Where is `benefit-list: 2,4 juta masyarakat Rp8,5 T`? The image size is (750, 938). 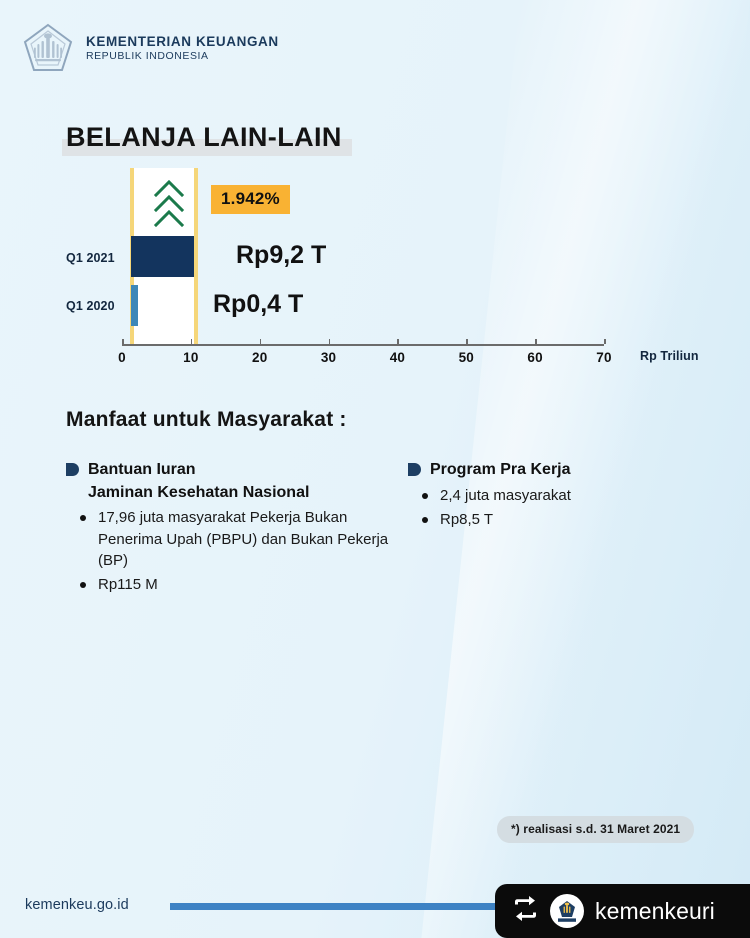
benefit-list: 2,4 juta masyarakat Rp8,5 T is located at coordinates (558, 508).